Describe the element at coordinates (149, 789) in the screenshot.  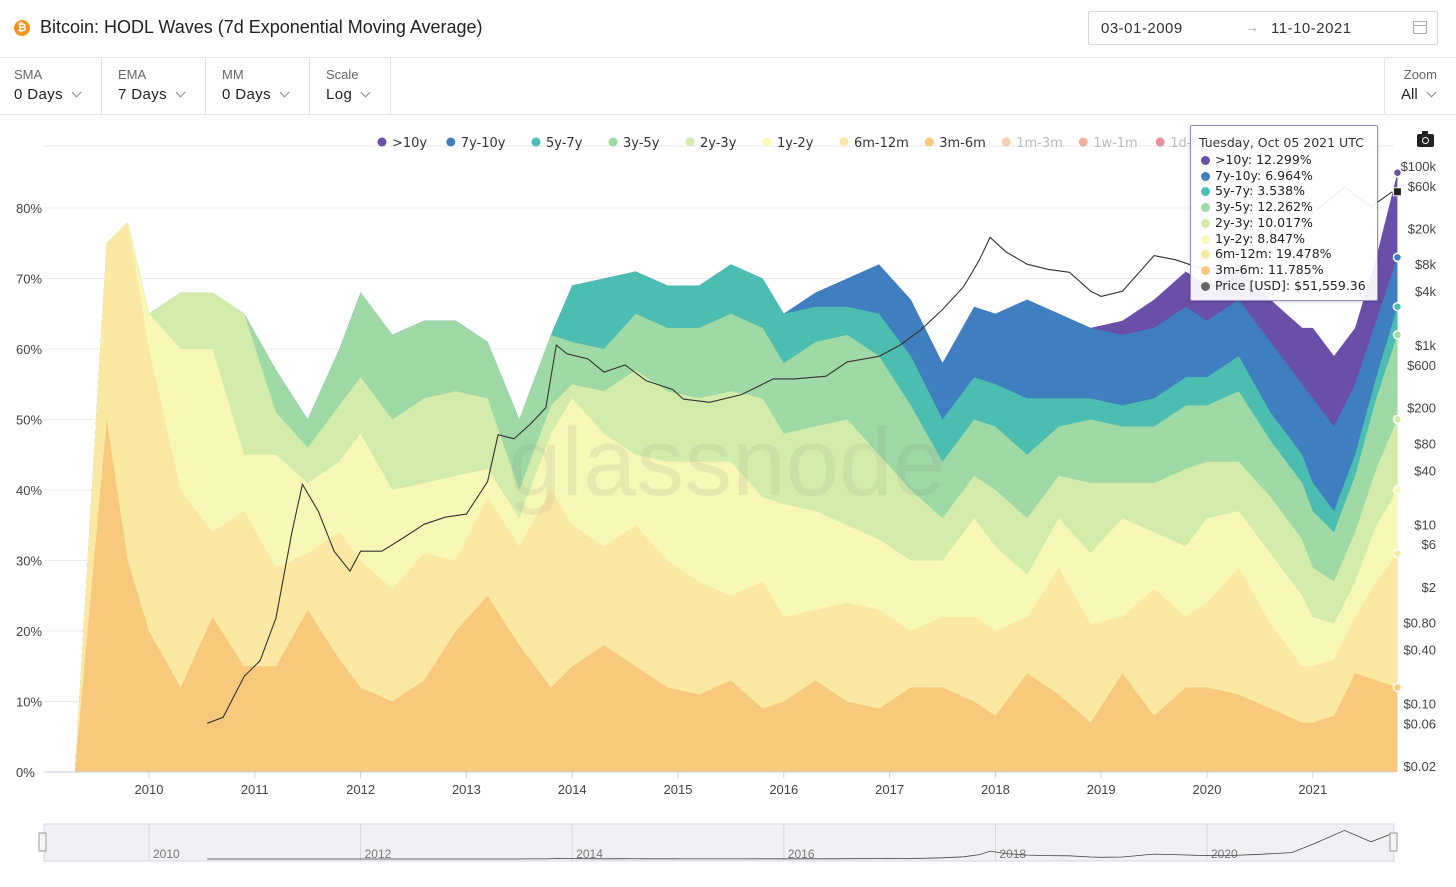
I see `x-tick-label: 2010` at that location.